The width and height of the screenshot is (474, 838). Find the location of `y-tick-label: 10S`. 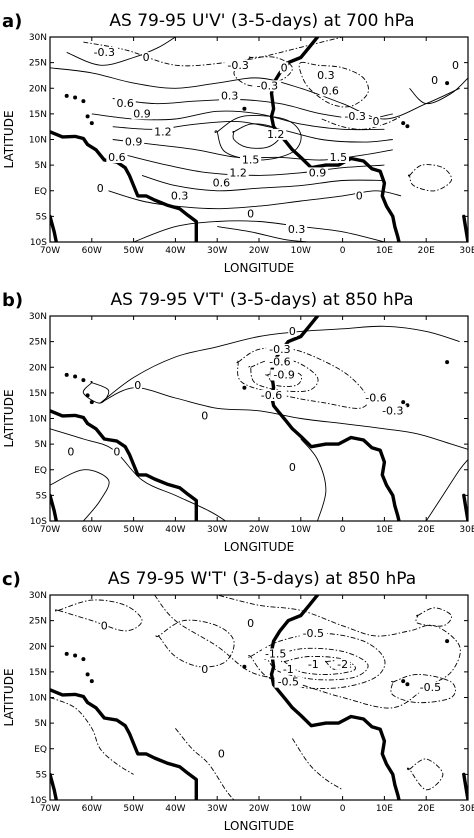

y-tick-label: 10S is located at coordinates (38, 522).